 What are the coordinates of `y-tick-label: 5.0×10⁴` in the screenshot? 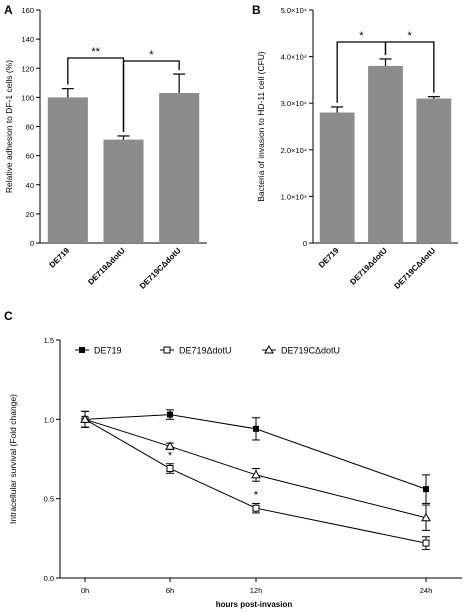 It's located at (294, 10).